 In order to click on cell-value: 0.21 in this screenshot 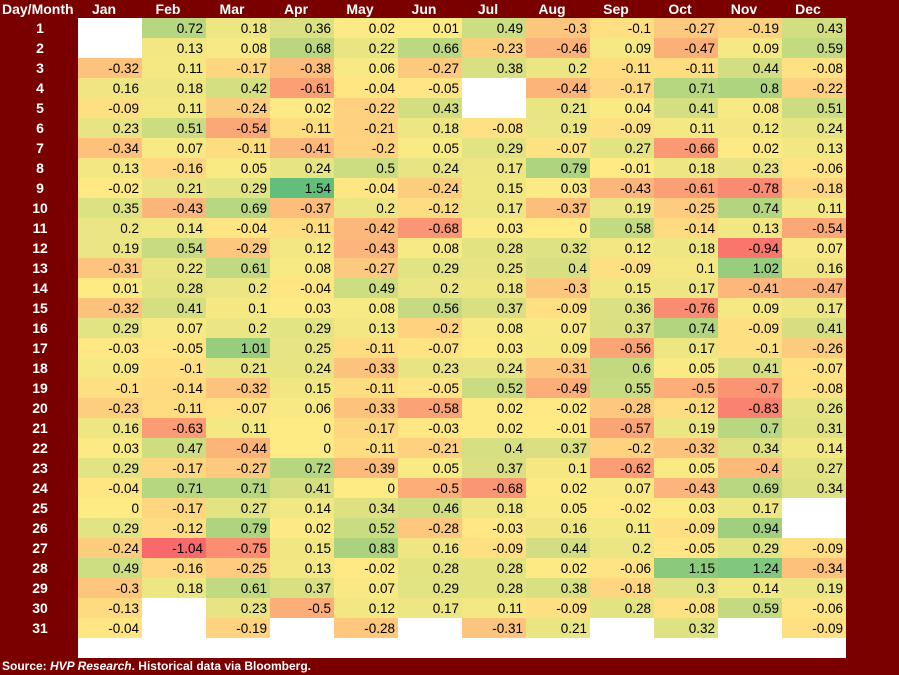, I will do `click(254, 368)`.